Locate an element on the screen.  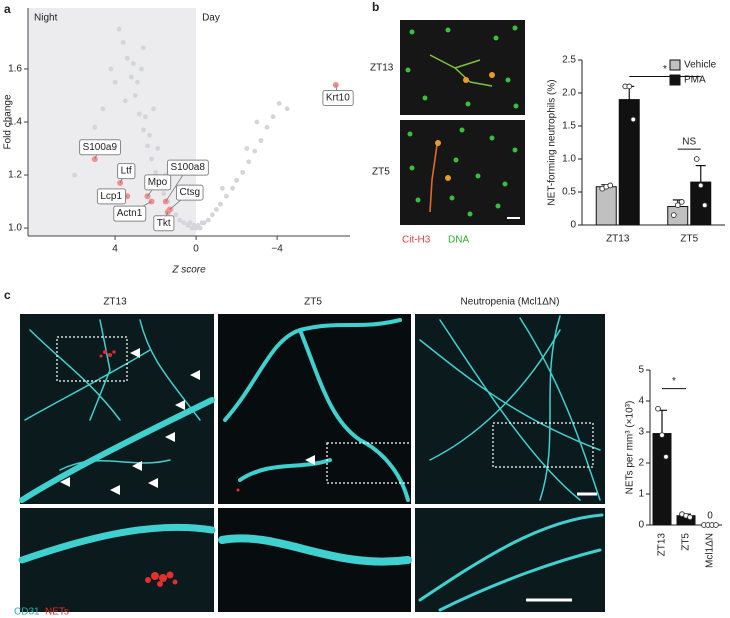
y-axis-label: Fold change is located at coordinates (8, 121).